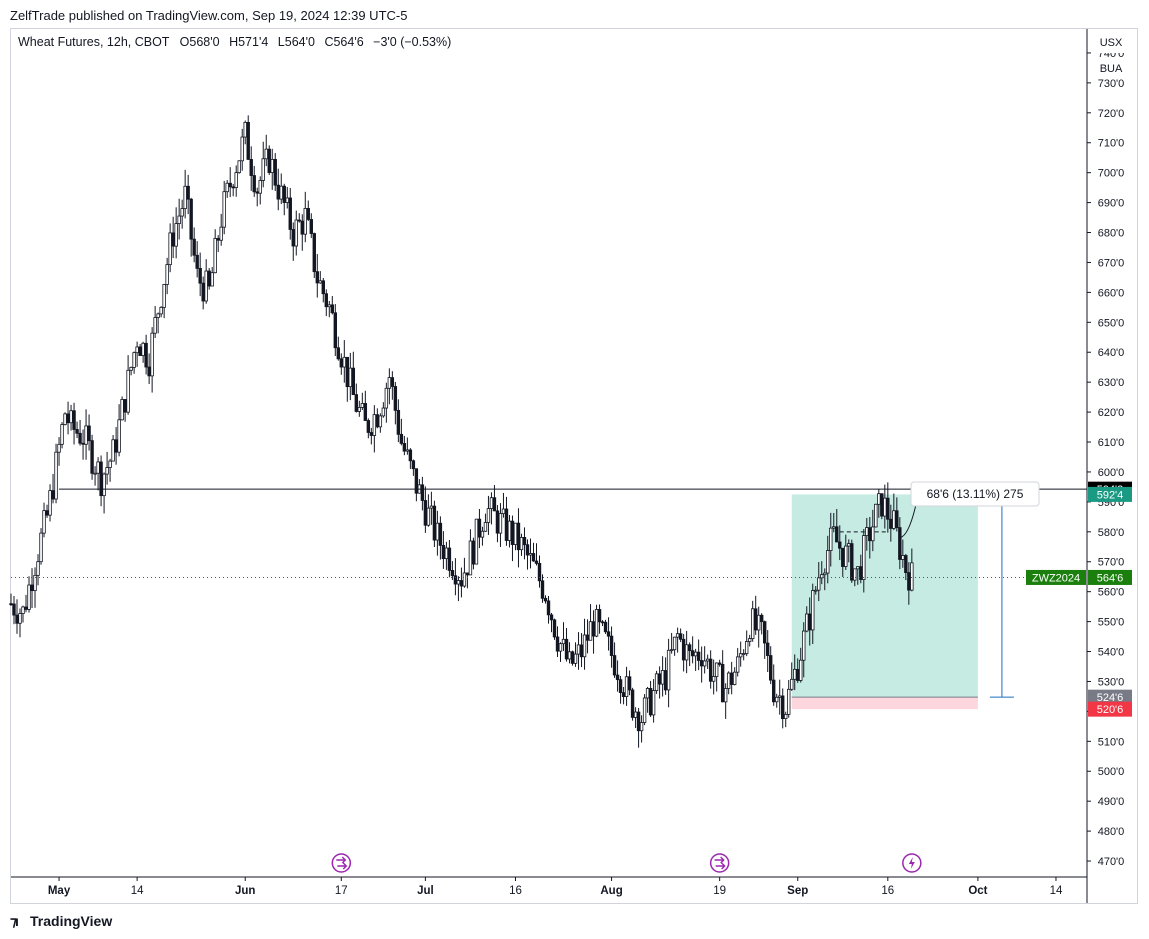  Describe the element at coordinates (1111, 682) in the screenshot. I see `y-tick-label: 530'0` at that location.